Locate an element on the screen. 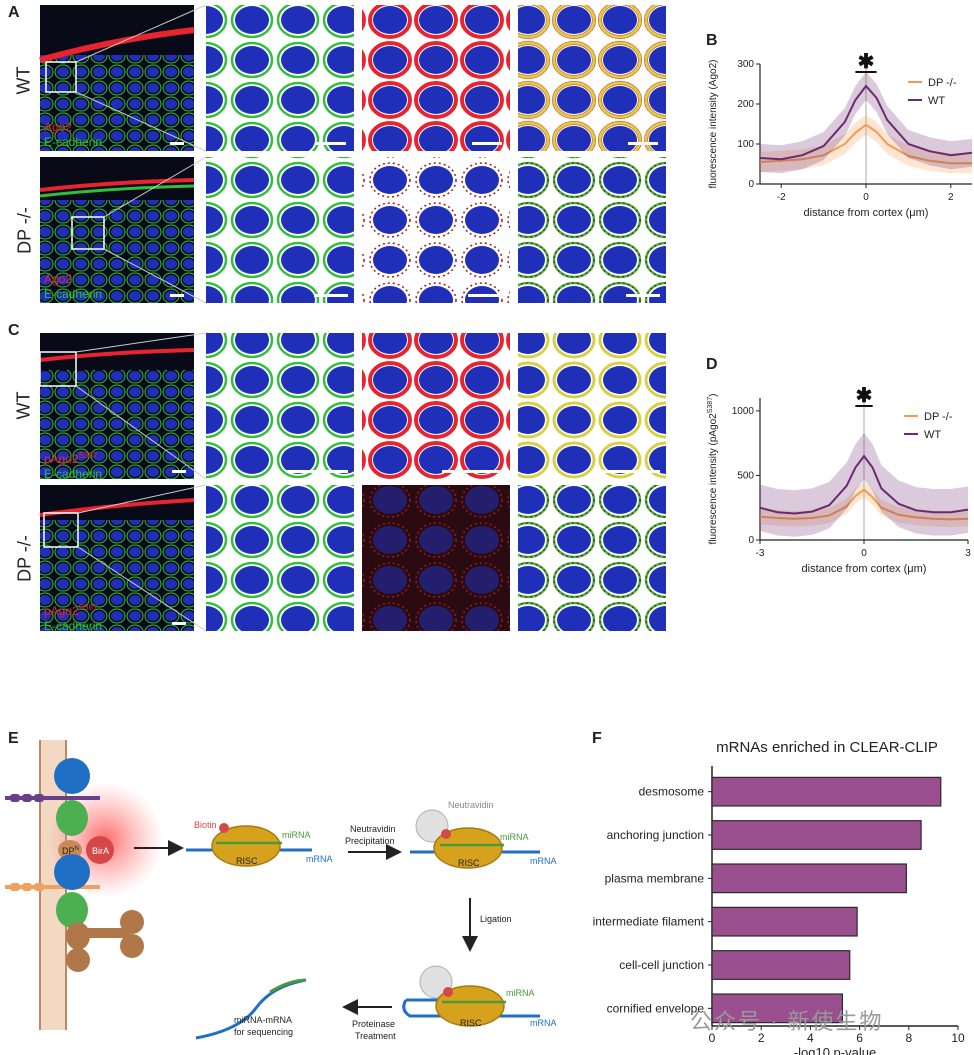 This screenshot has height=1055, width=974. risc-complex-3: miRNA mRNA RISC is located at coordinates (479, 996).